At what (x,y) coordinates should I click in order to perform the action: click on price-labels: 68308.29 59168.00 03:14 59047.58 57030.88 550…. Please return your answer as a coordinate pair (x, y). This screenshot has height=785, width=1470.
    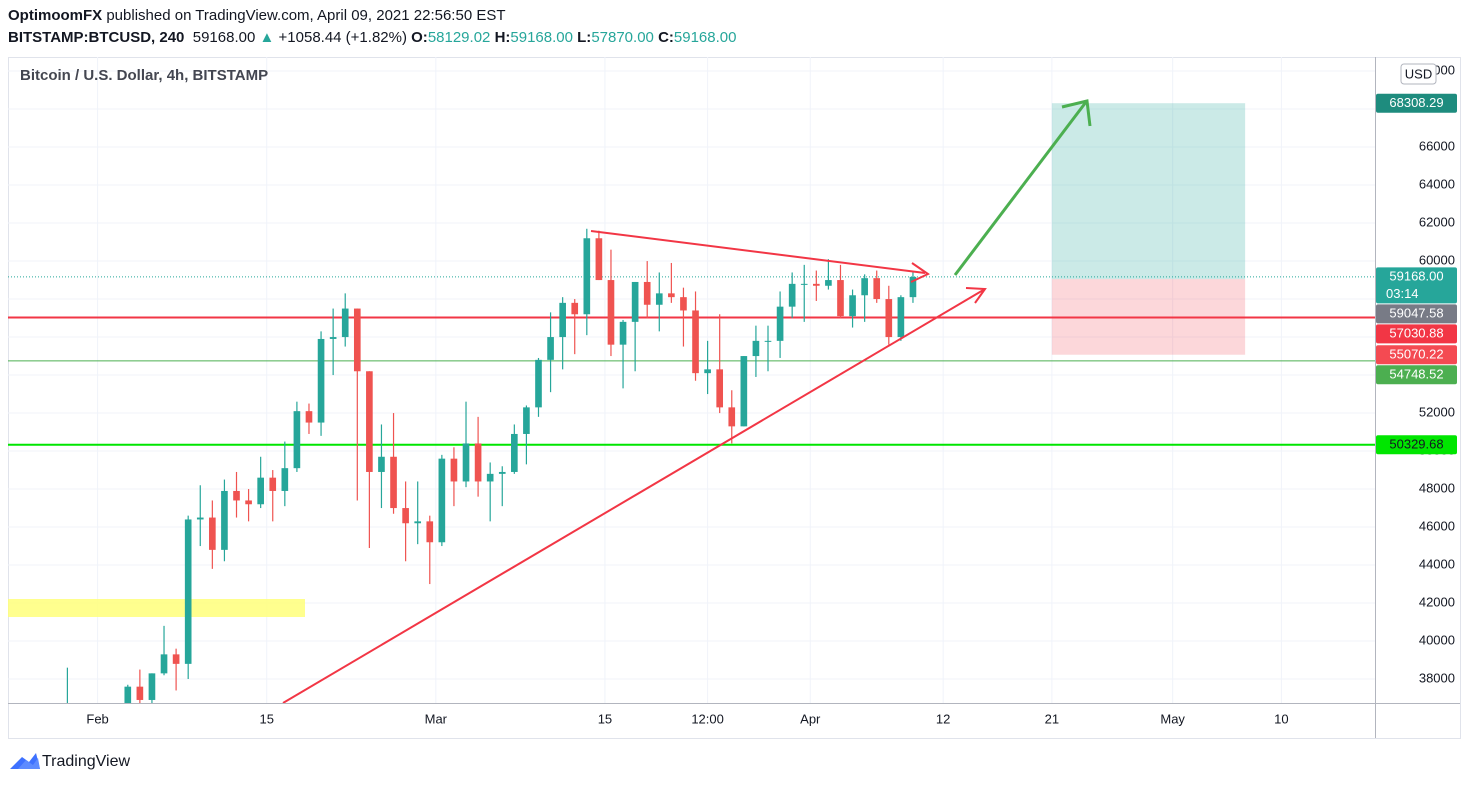
    Looking at the image, I should click on (1416, 274).